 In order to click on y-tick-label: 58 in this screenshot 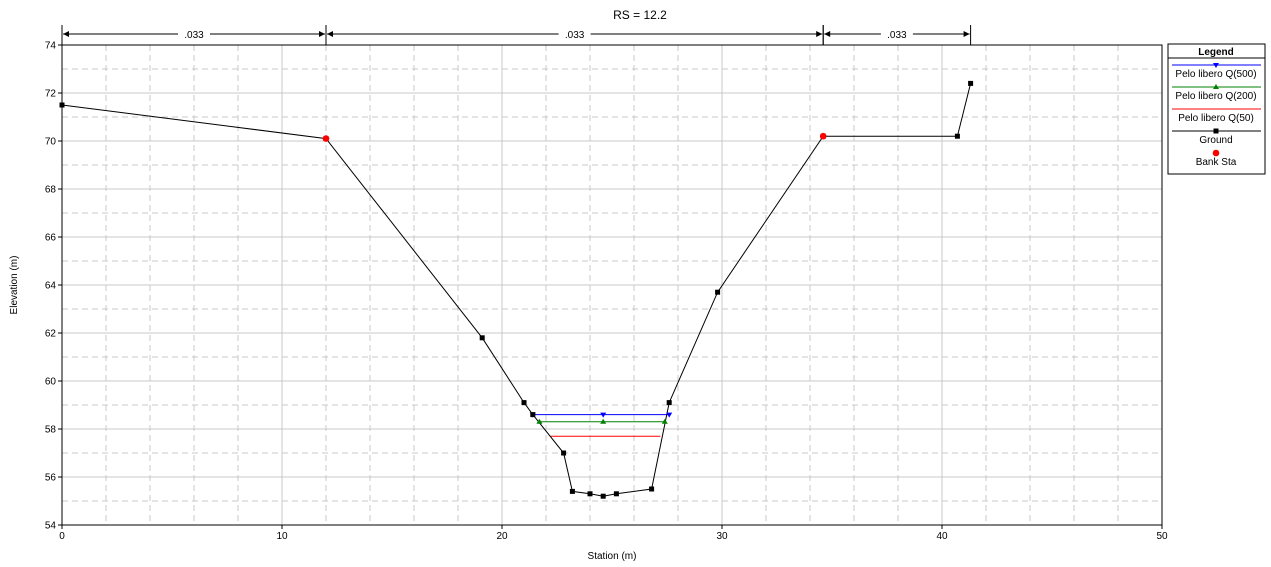, I will do `click(51, 430)`.